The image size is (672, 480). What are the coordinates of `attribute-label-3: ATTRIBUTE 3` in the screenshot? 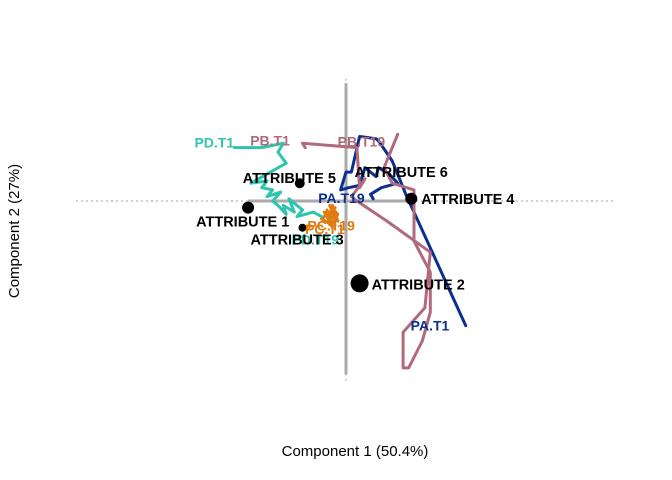 It's located at (296, 241).